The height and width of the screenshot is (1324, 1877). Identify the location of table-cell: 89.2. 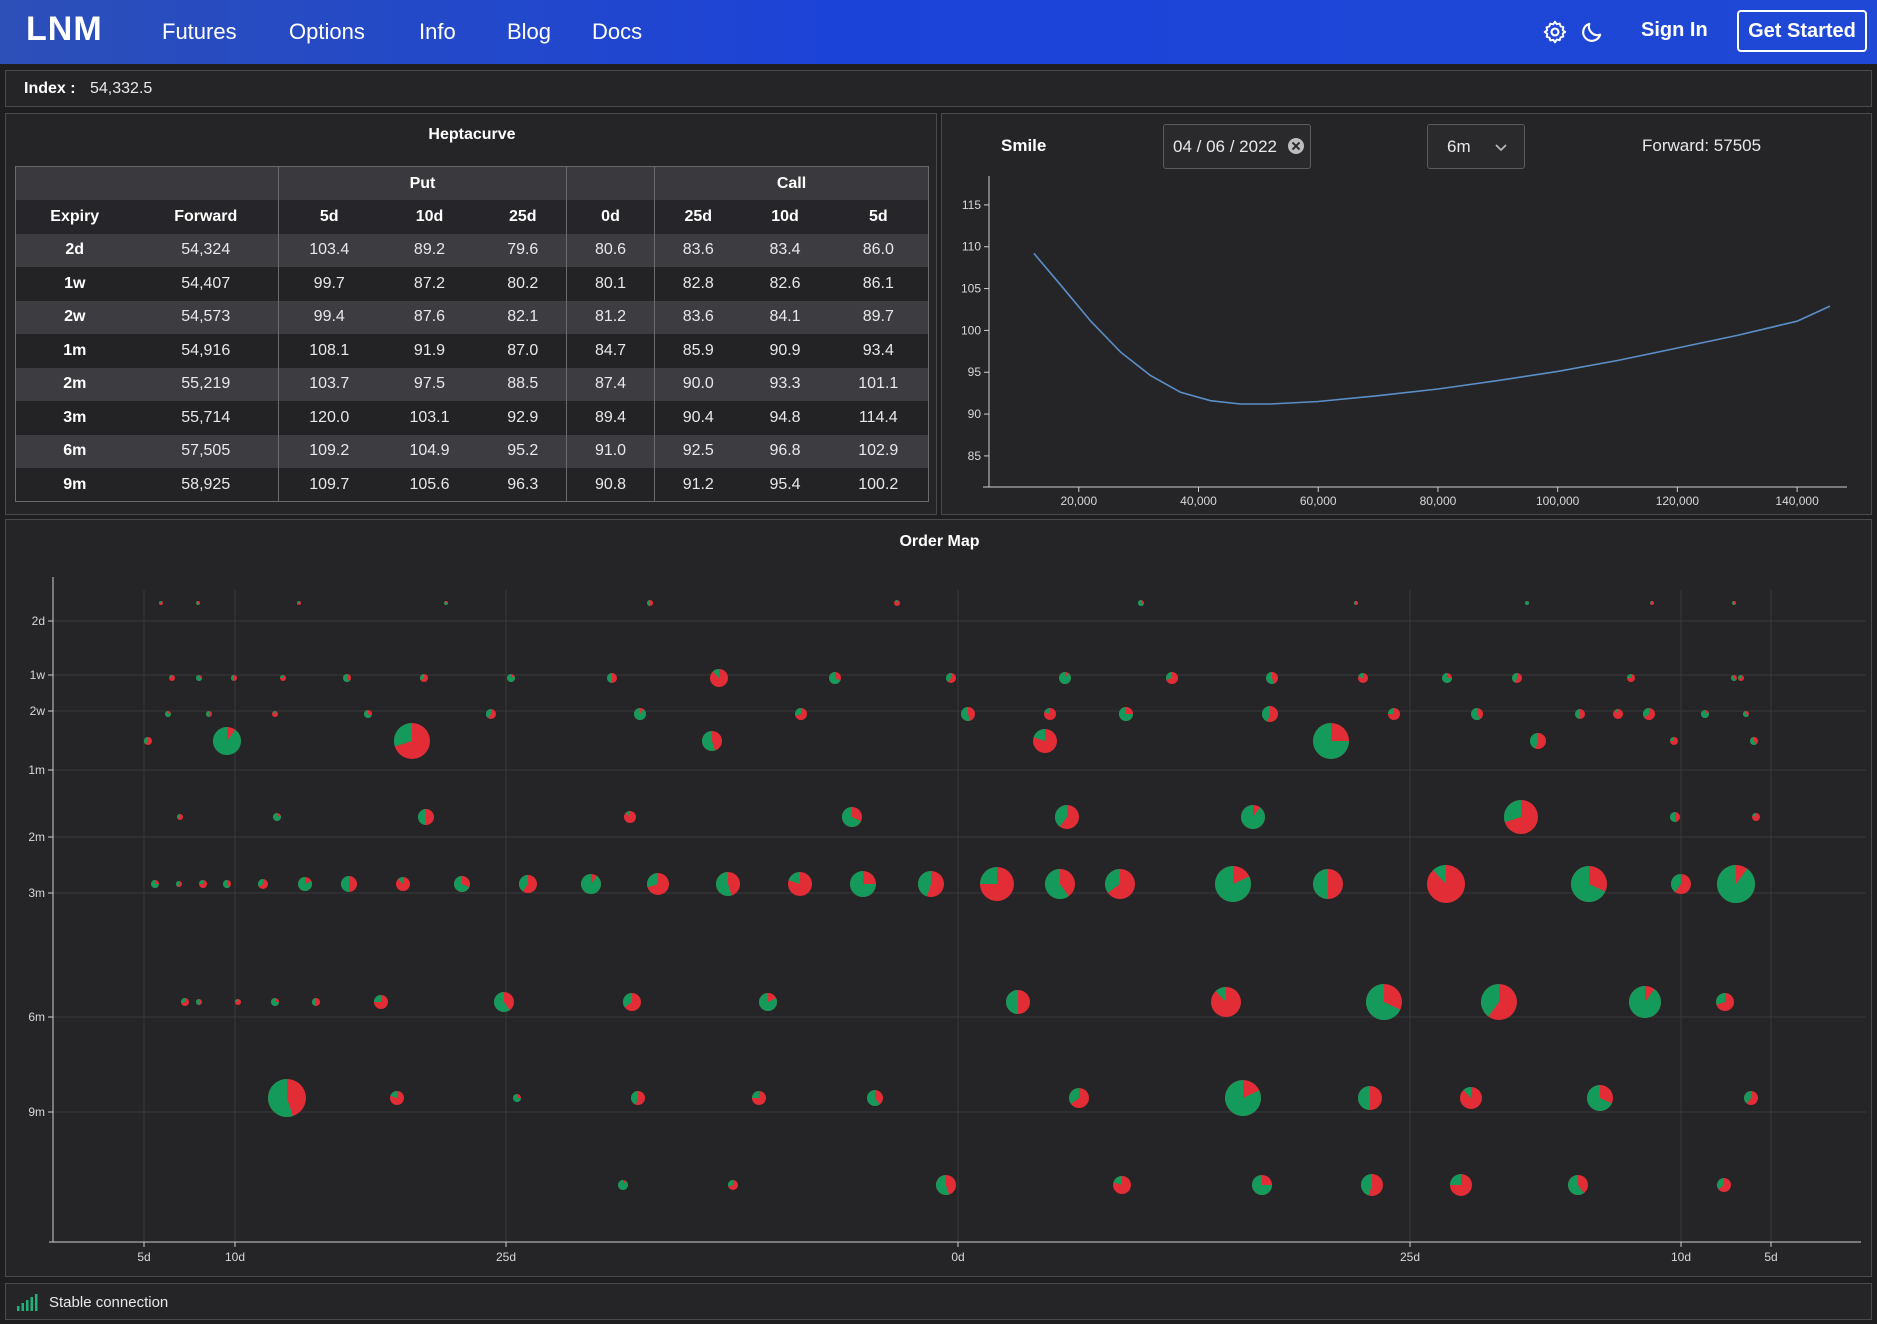
(429, 250).